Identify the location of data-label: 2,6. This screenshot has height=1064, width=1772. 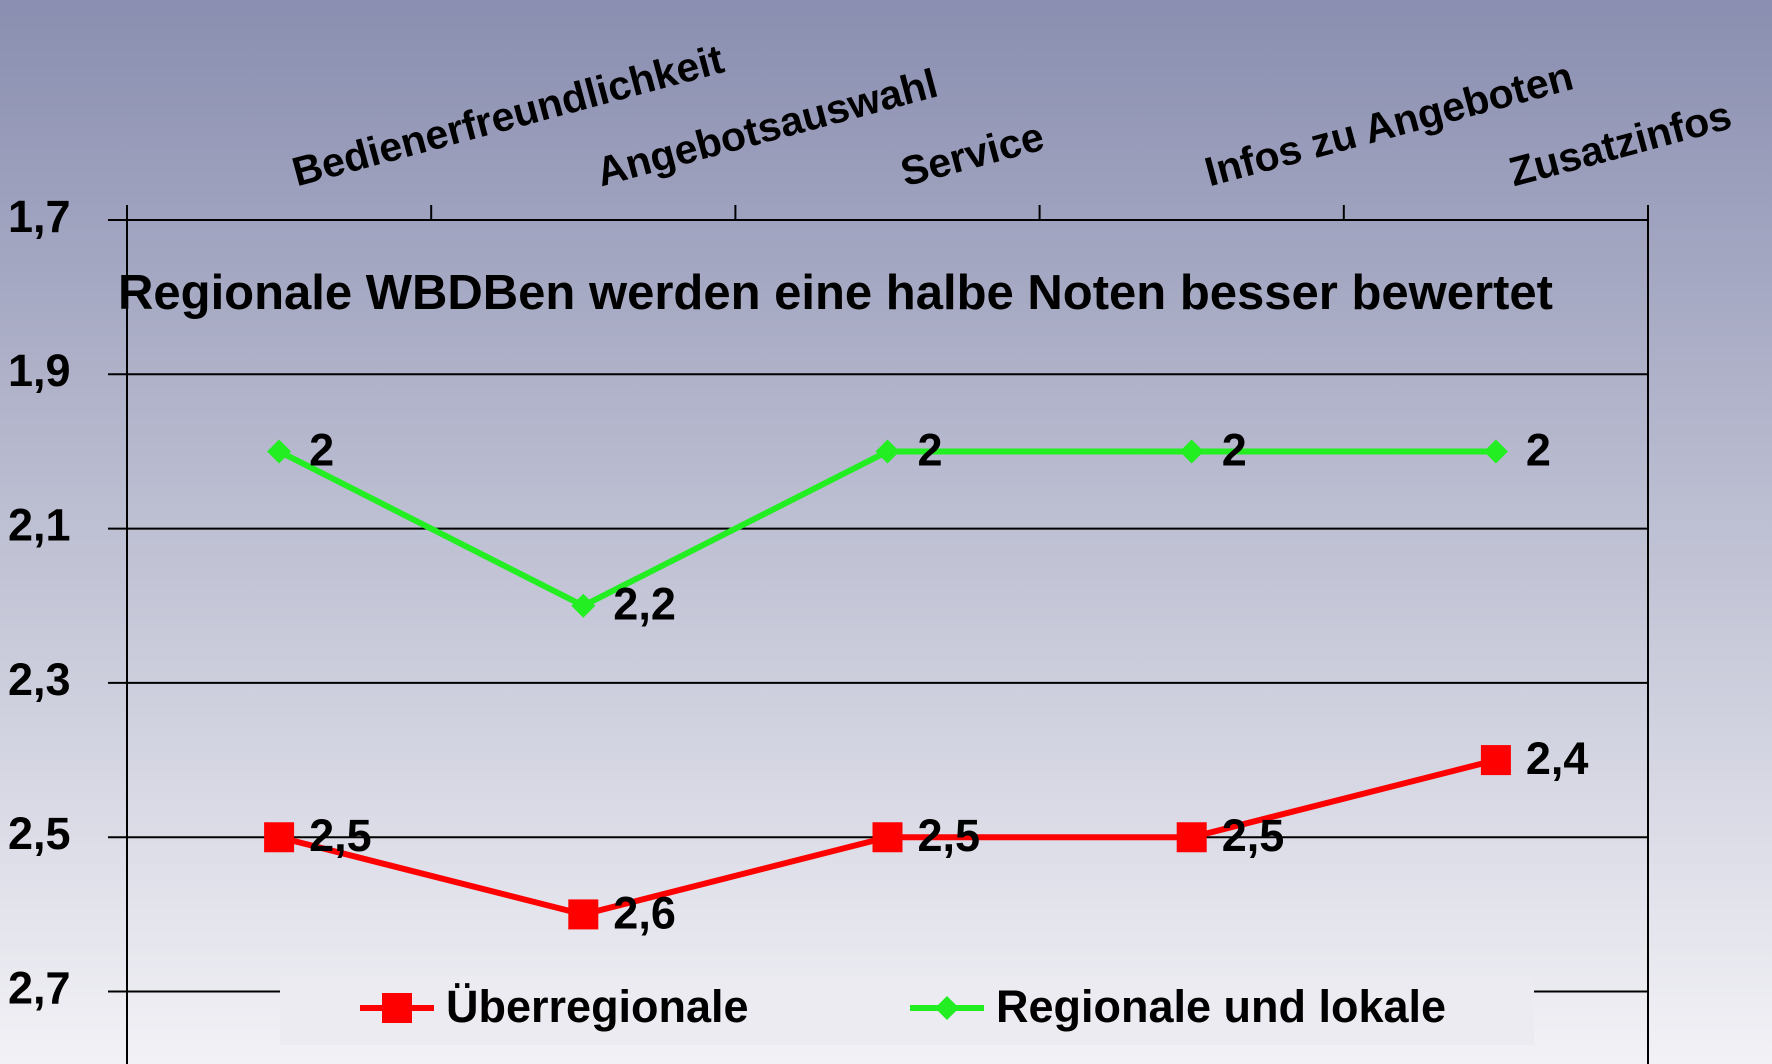
(644, 912).